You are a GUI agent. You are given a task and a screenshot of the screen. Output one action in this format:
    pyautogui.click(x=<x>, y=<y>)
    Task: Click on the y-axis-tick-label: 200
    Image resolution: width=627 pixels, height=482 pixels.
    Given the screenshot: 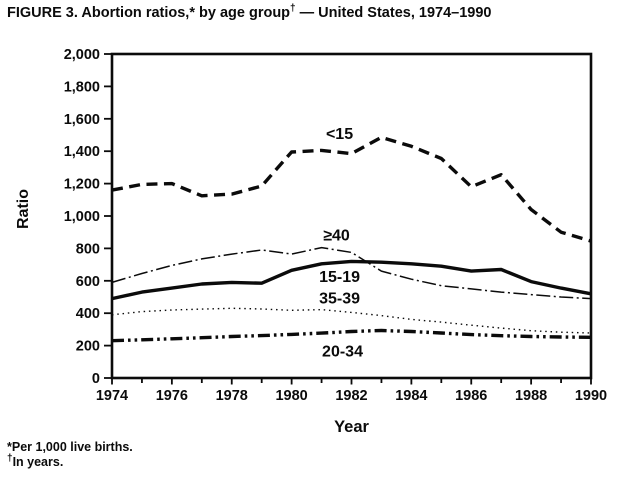 What is the action you would take?
    pyautogui.click(x=88, y=347)
    